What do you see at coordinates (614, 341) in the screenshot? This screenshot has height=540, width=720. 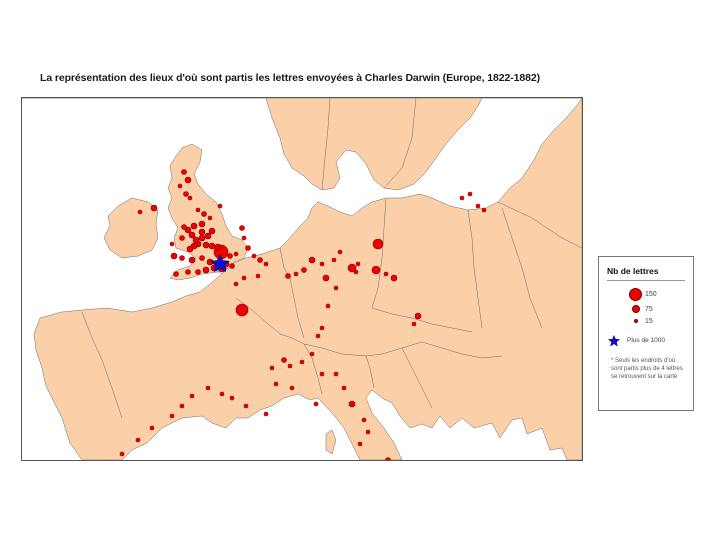 I see `legend-star-icon` at bounding box center [614, 341].